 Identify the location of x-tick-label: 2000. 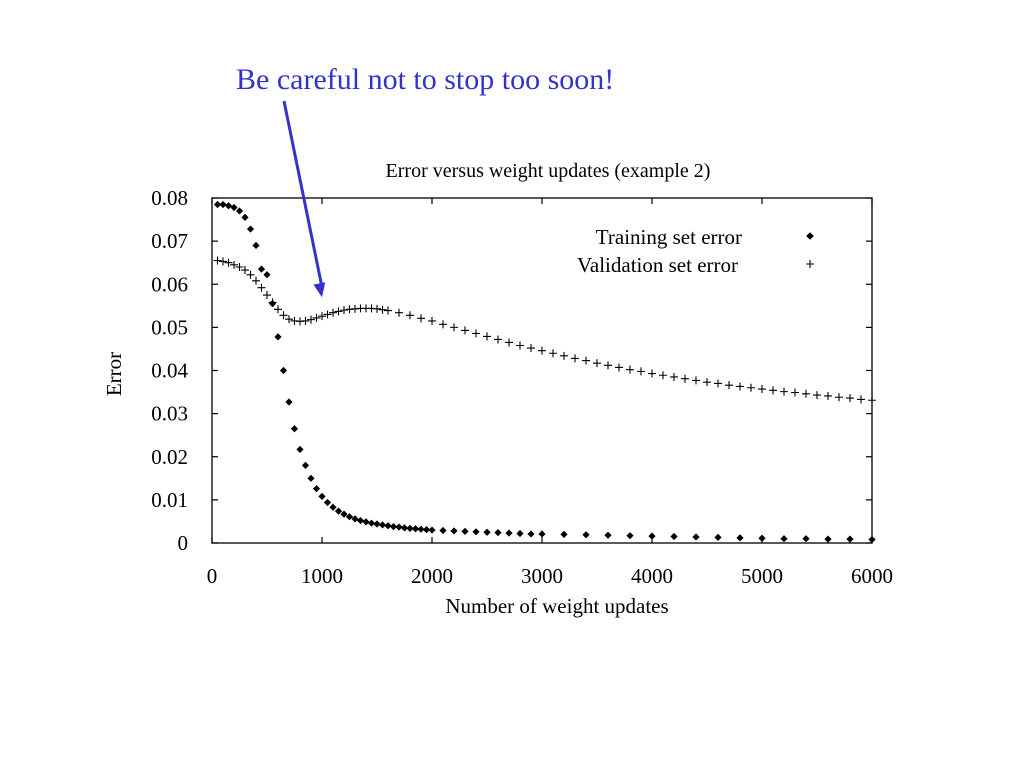
(432, 576).